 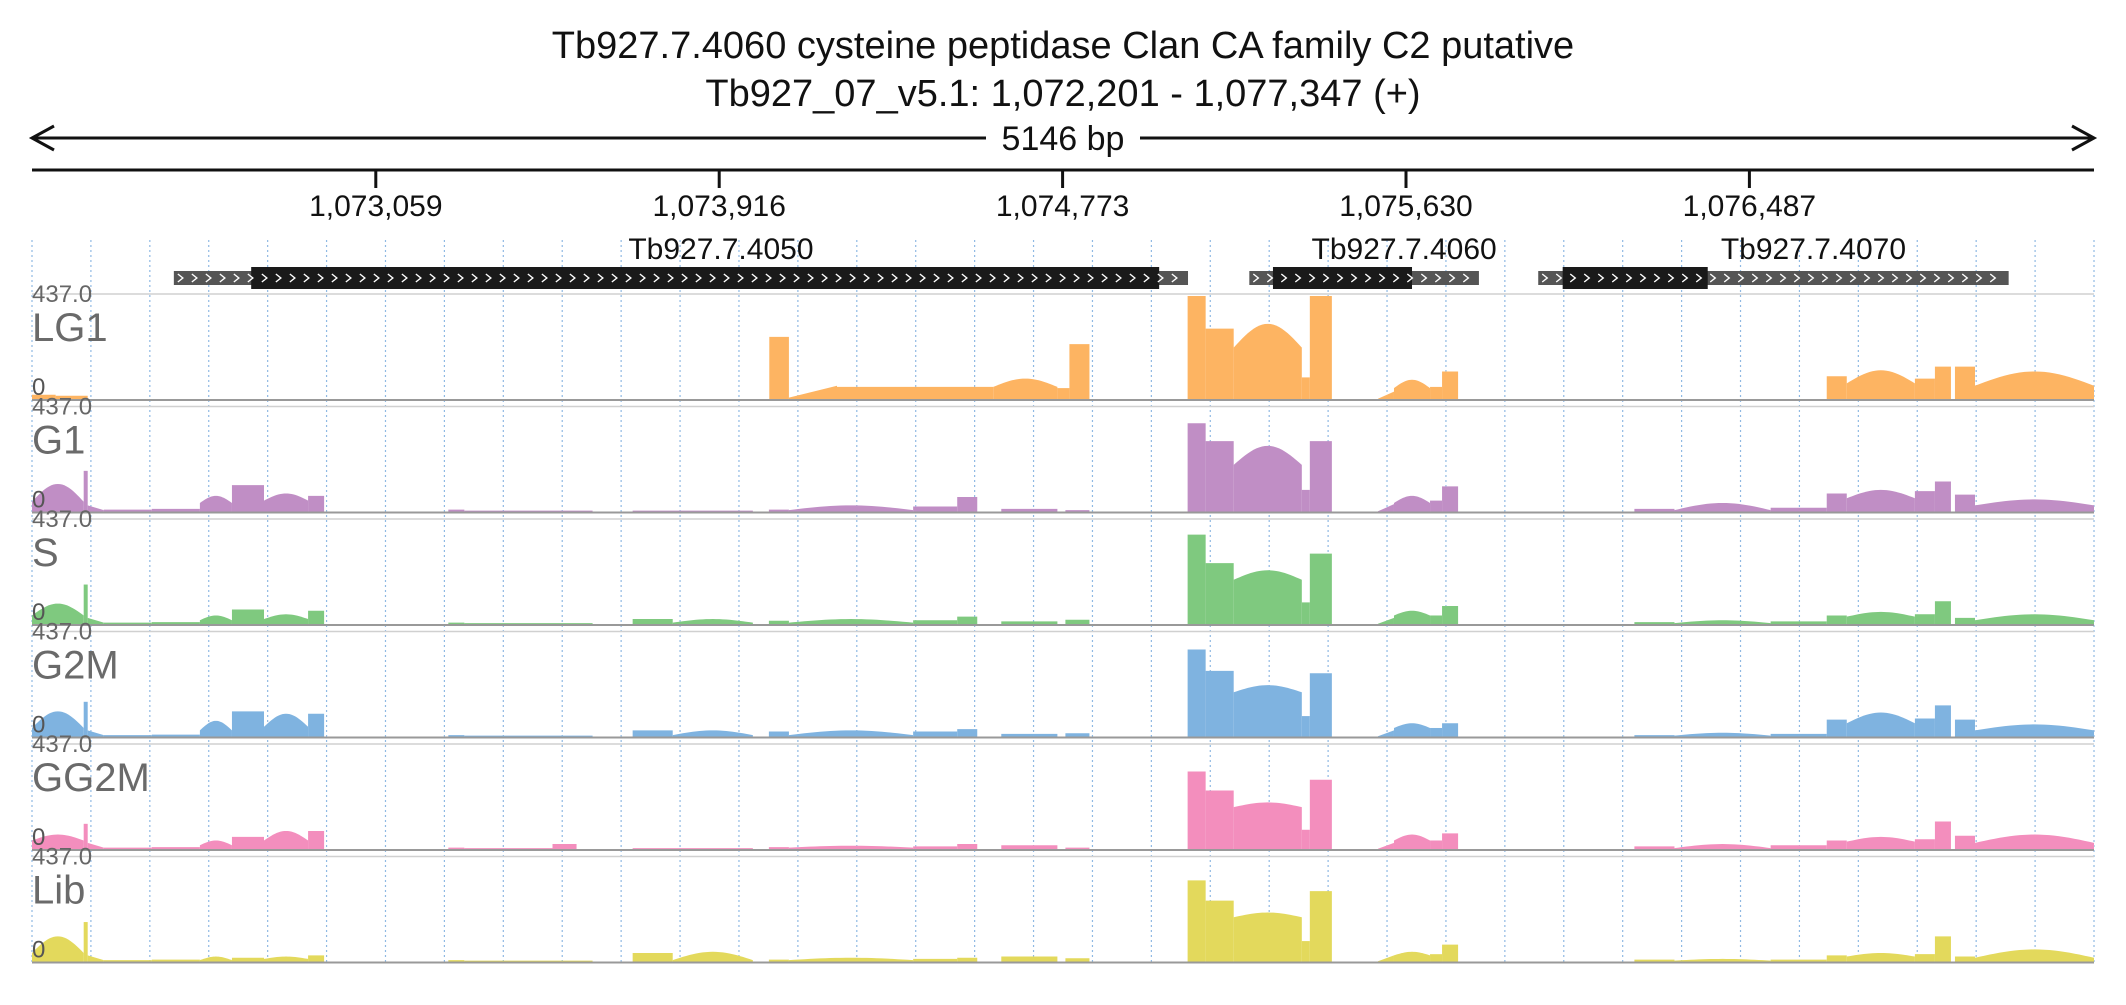 What do you see at coordinates (58, 891) in the screenshot?
I see `track-name-label: Lib` at bounding box center [58, 891].